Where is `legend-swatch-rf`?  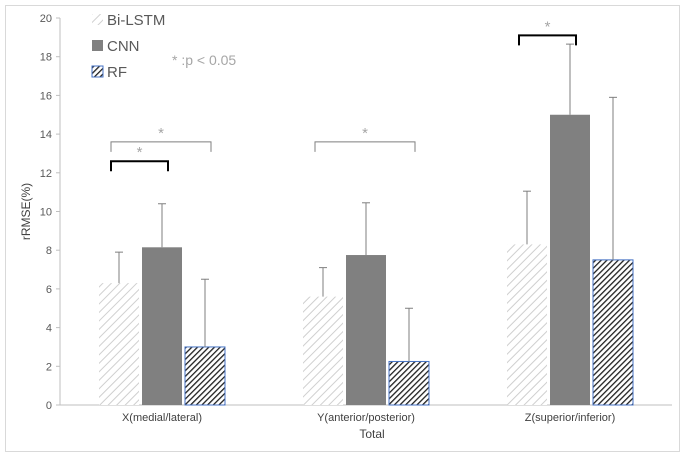
legend-swatch-rf is located at coordinates (97, 71).